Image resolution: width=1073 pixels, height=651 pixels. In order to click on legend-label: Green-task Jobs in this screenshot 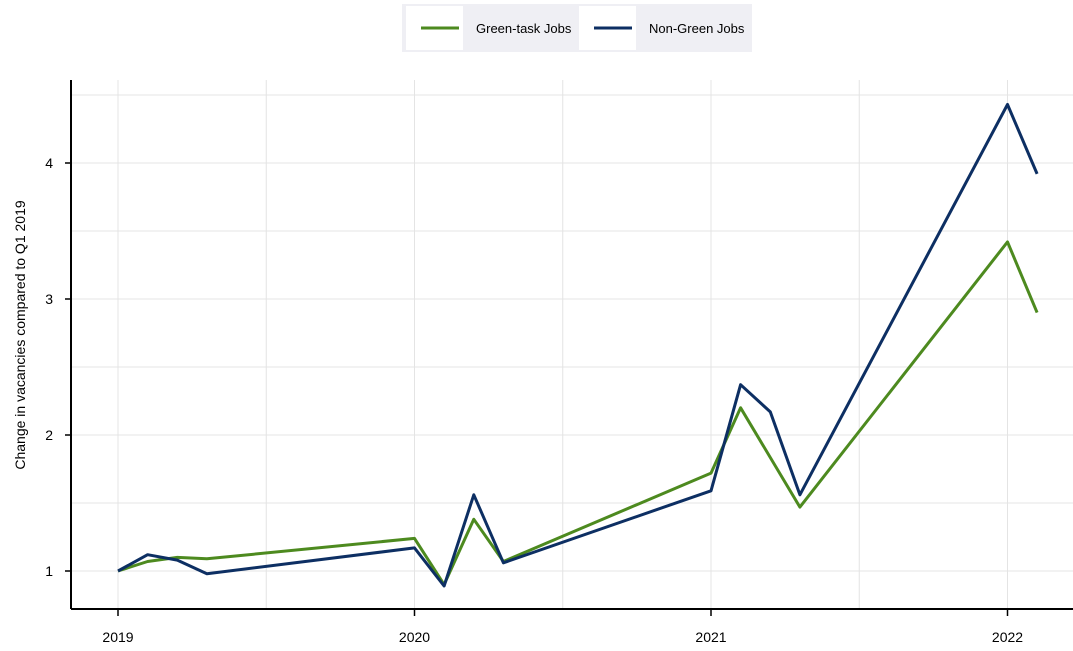, I will do `click(524, 28)`.